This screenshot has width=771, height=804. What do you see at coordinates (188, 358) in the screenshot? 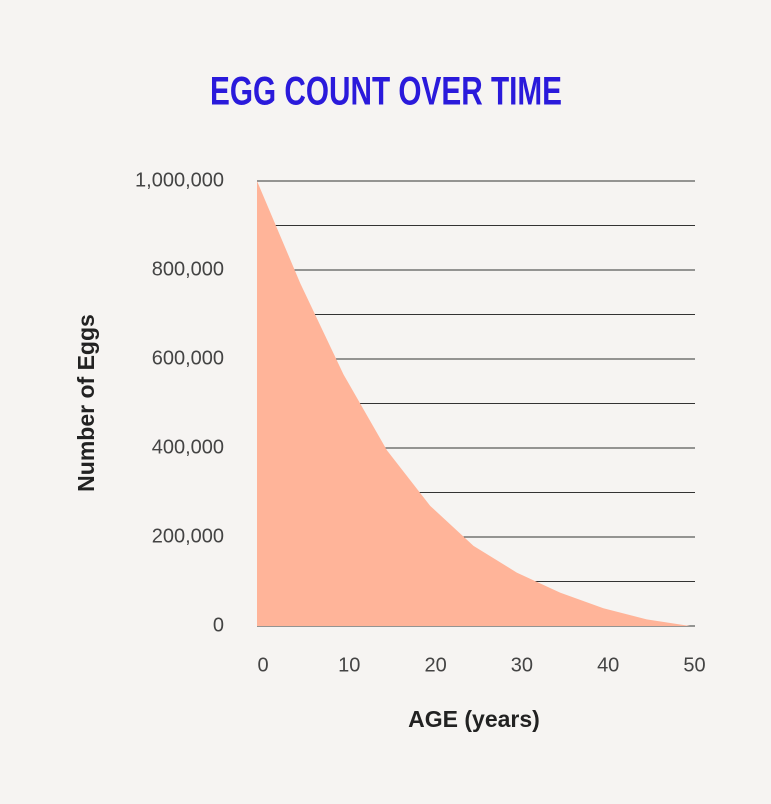
I see `y-tick-label: 600,000` at bounding box center [188, 358].